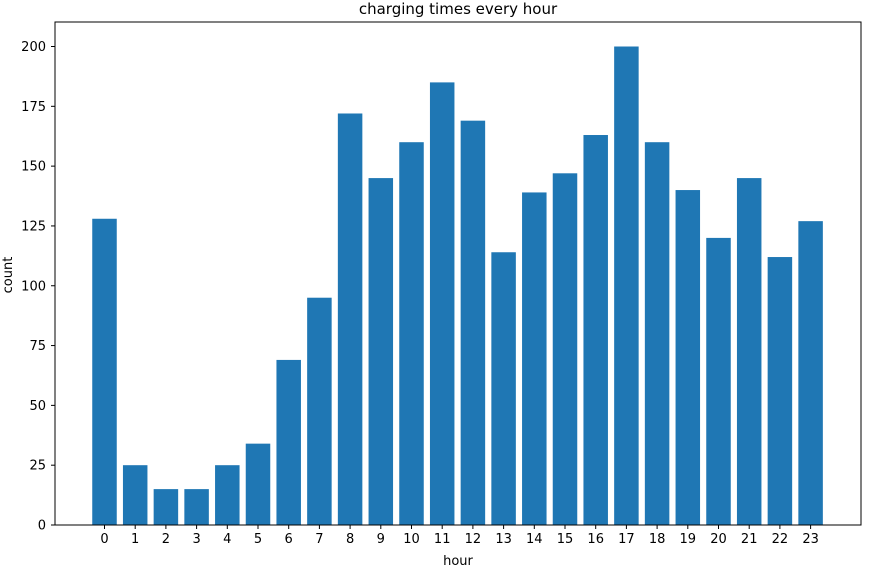  I want to click on x-tick-label: 5, so click(258, 539).